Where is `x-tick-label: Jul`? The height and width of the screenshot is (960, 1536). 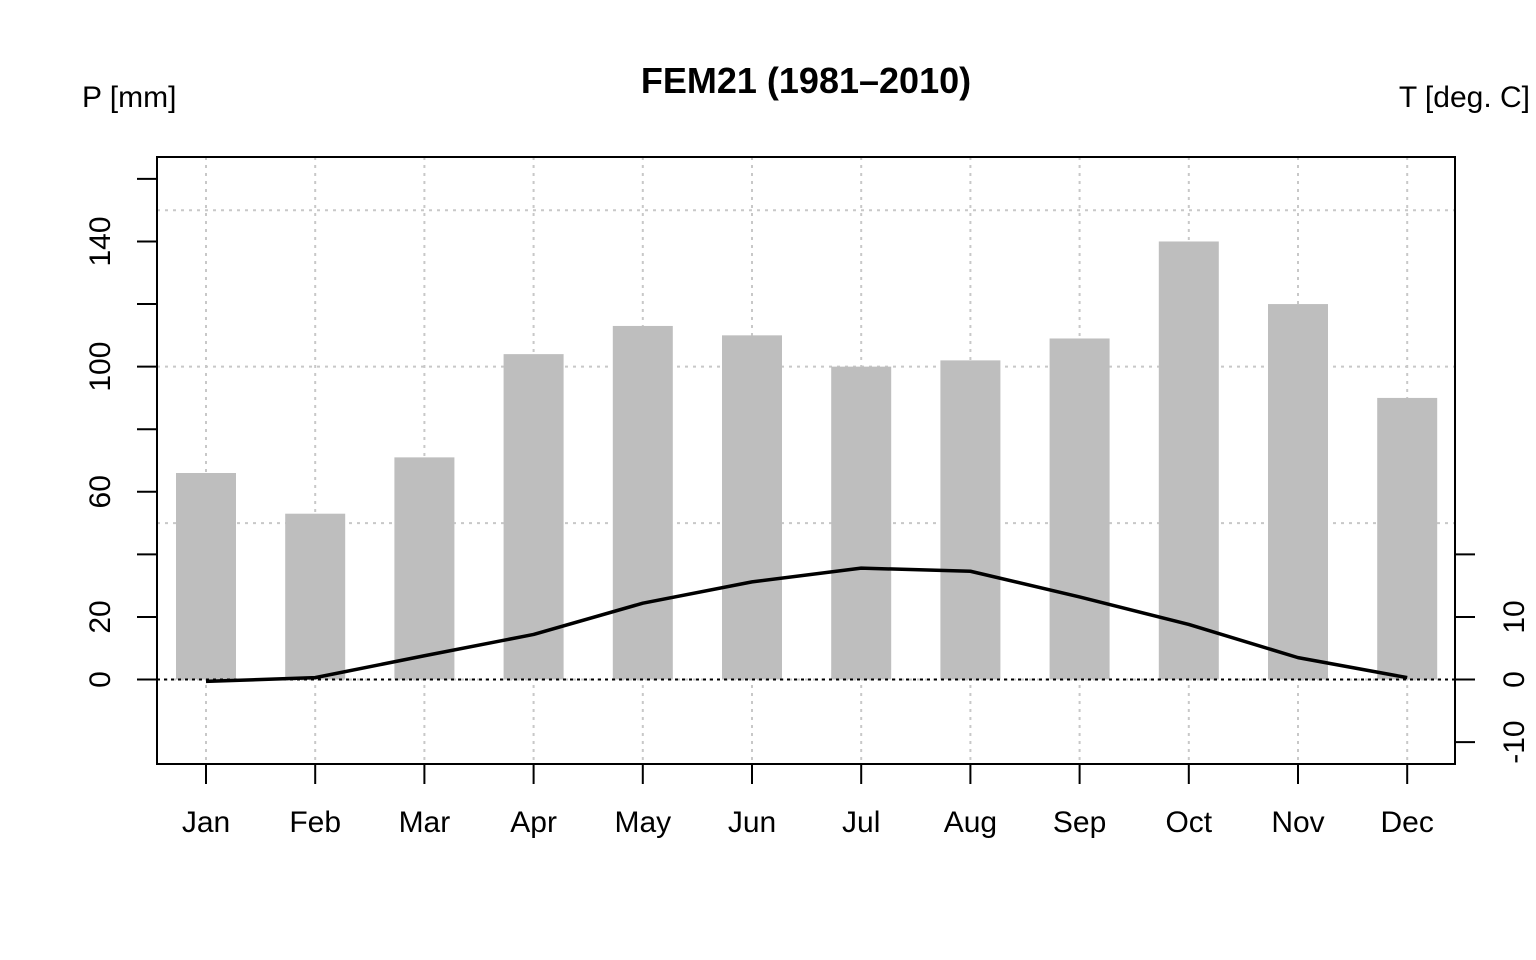 x-tick-label: Jul is located at coordinates (861, 822).